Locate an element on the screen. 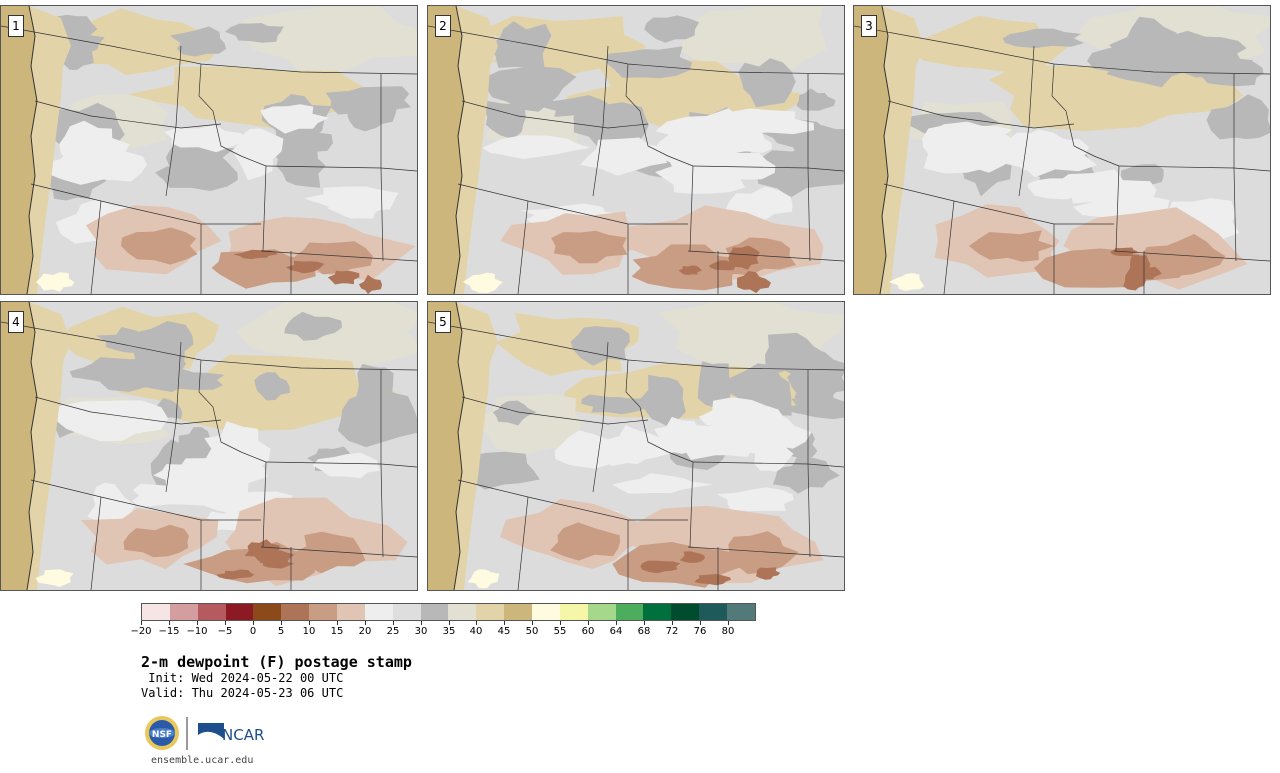 The image size is (1280, 773). colorbar-tick-label: 80 is located at coordinates (728, 631).